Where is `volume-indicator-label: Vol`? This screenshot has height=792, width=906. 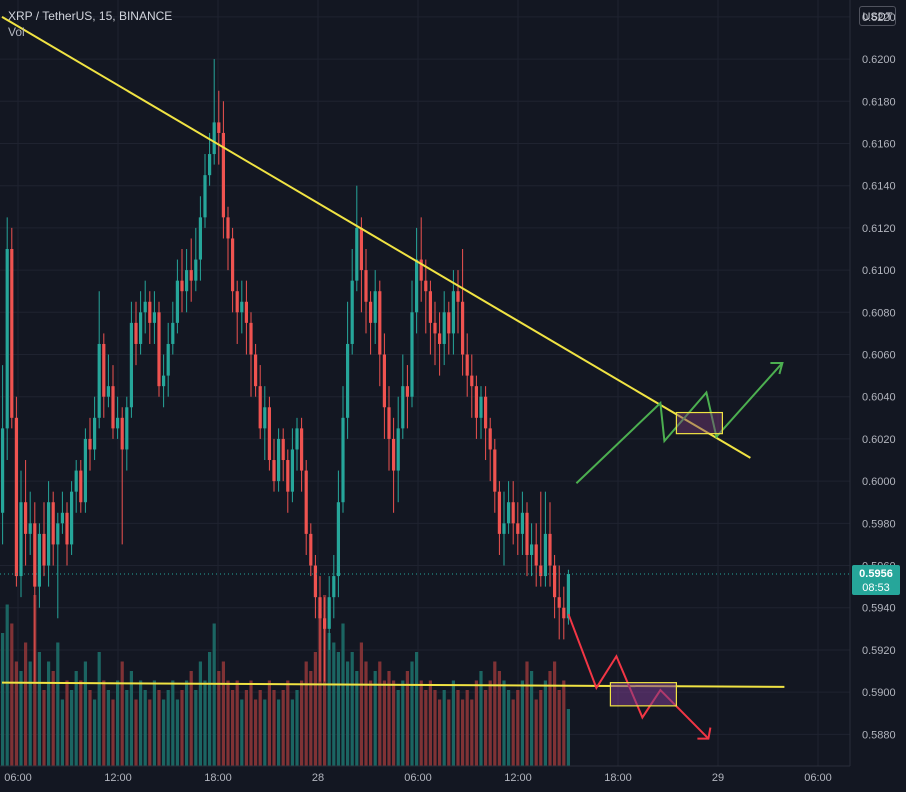 volume-indicator-label: Vol is located at coordinates (16, 32).